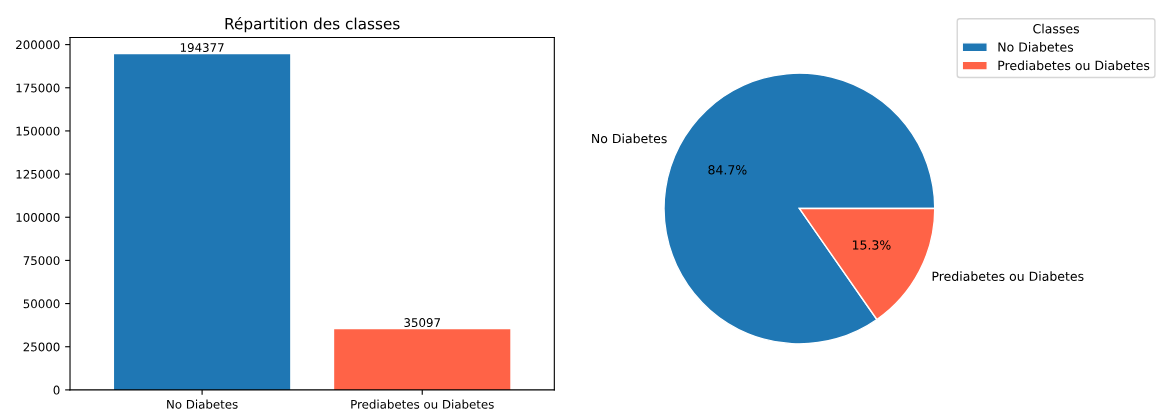 The image size is (1167, 417). Describe the element at coordinates (38, 217) in the screenshot. I see `y-tick-label: 100000` at that location.